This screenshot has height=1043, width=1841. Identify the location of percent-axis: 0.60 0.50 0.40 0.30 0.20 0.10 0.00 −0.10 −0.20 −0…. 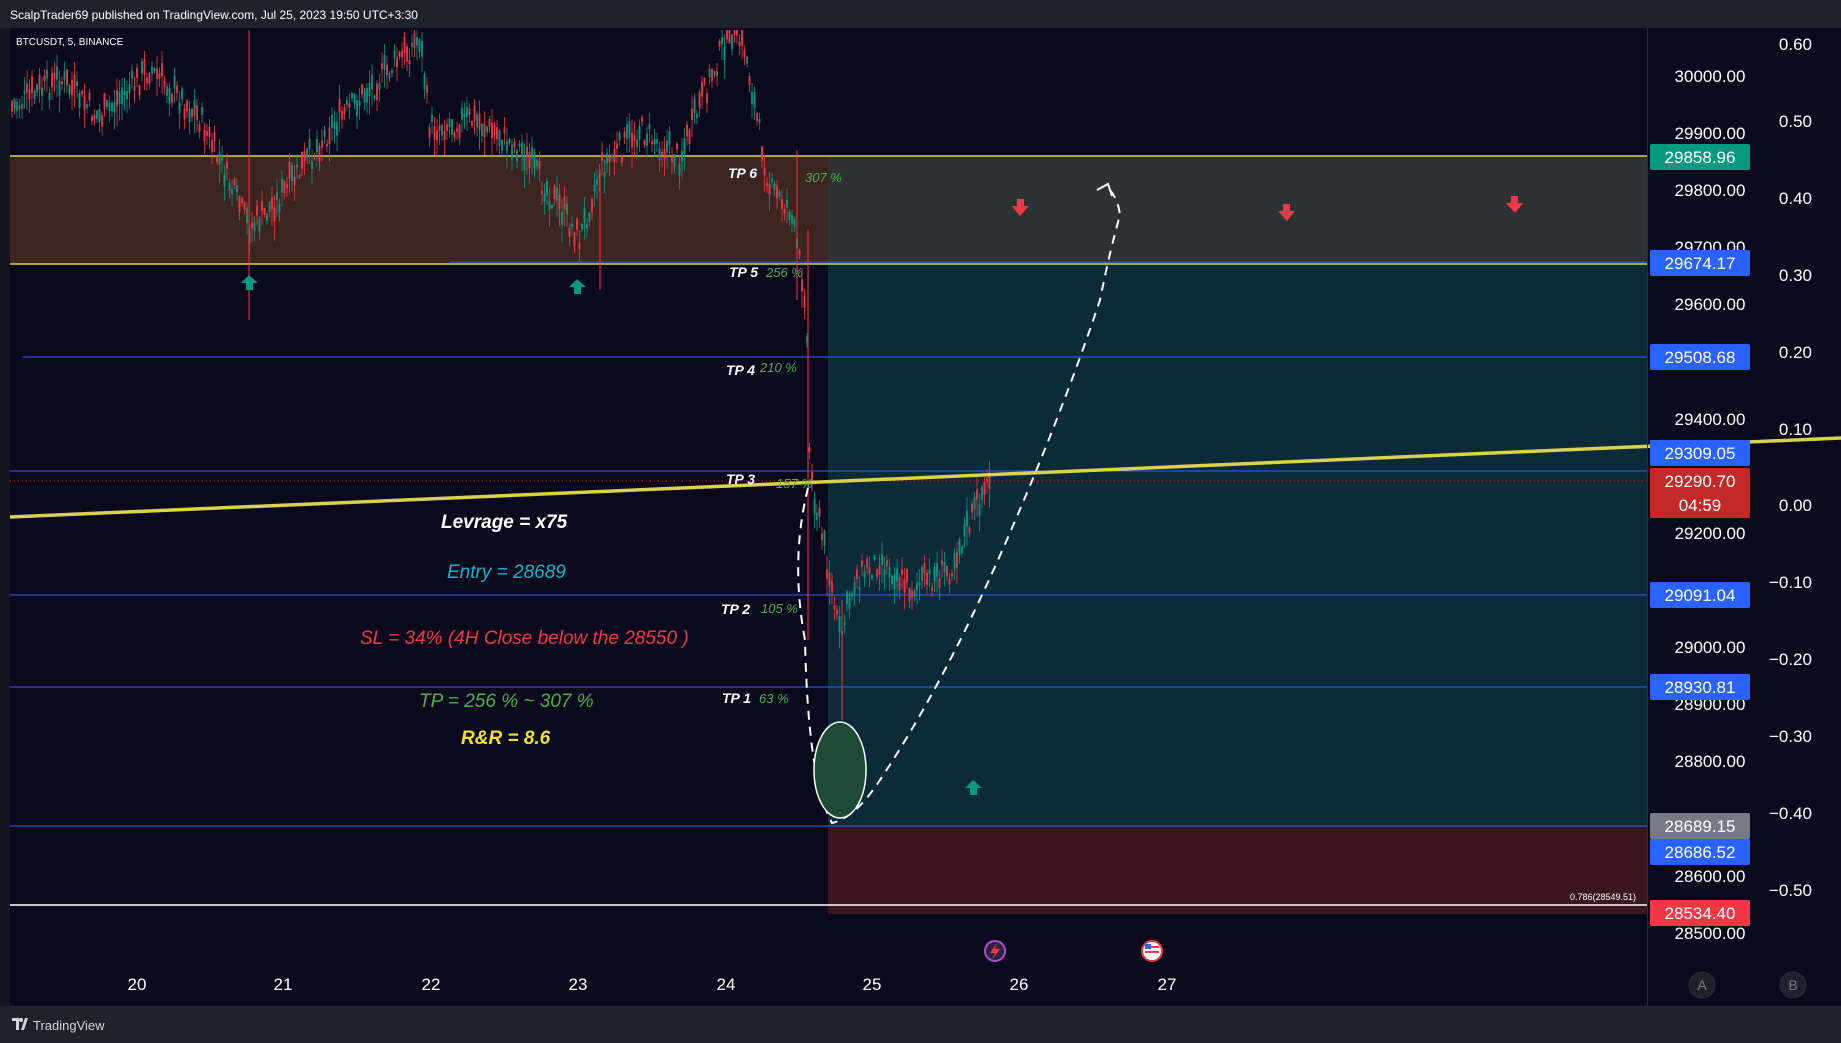
(1790, 467).